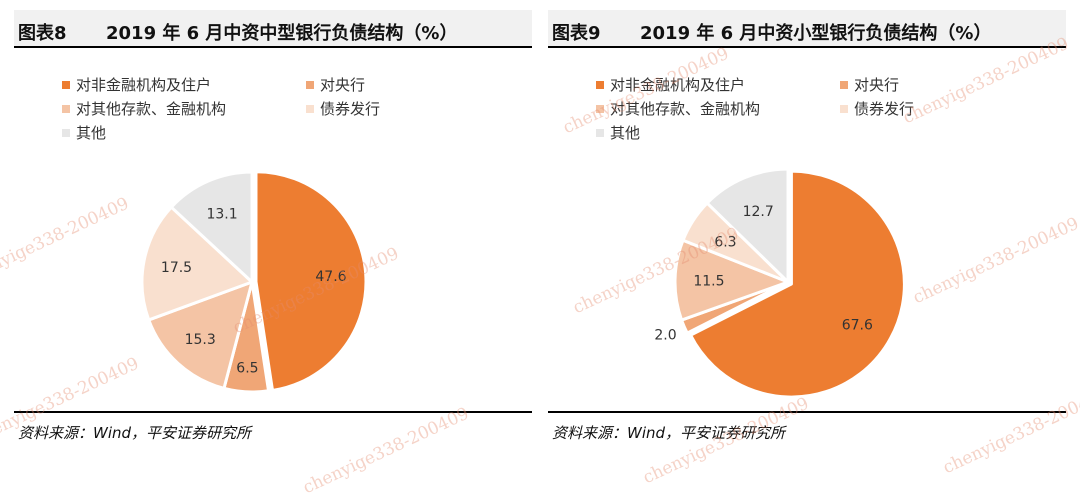 This screenshot has height=498, width=1080. I want to click on data-label-other-deposits: 11.5, so click(708, 282).